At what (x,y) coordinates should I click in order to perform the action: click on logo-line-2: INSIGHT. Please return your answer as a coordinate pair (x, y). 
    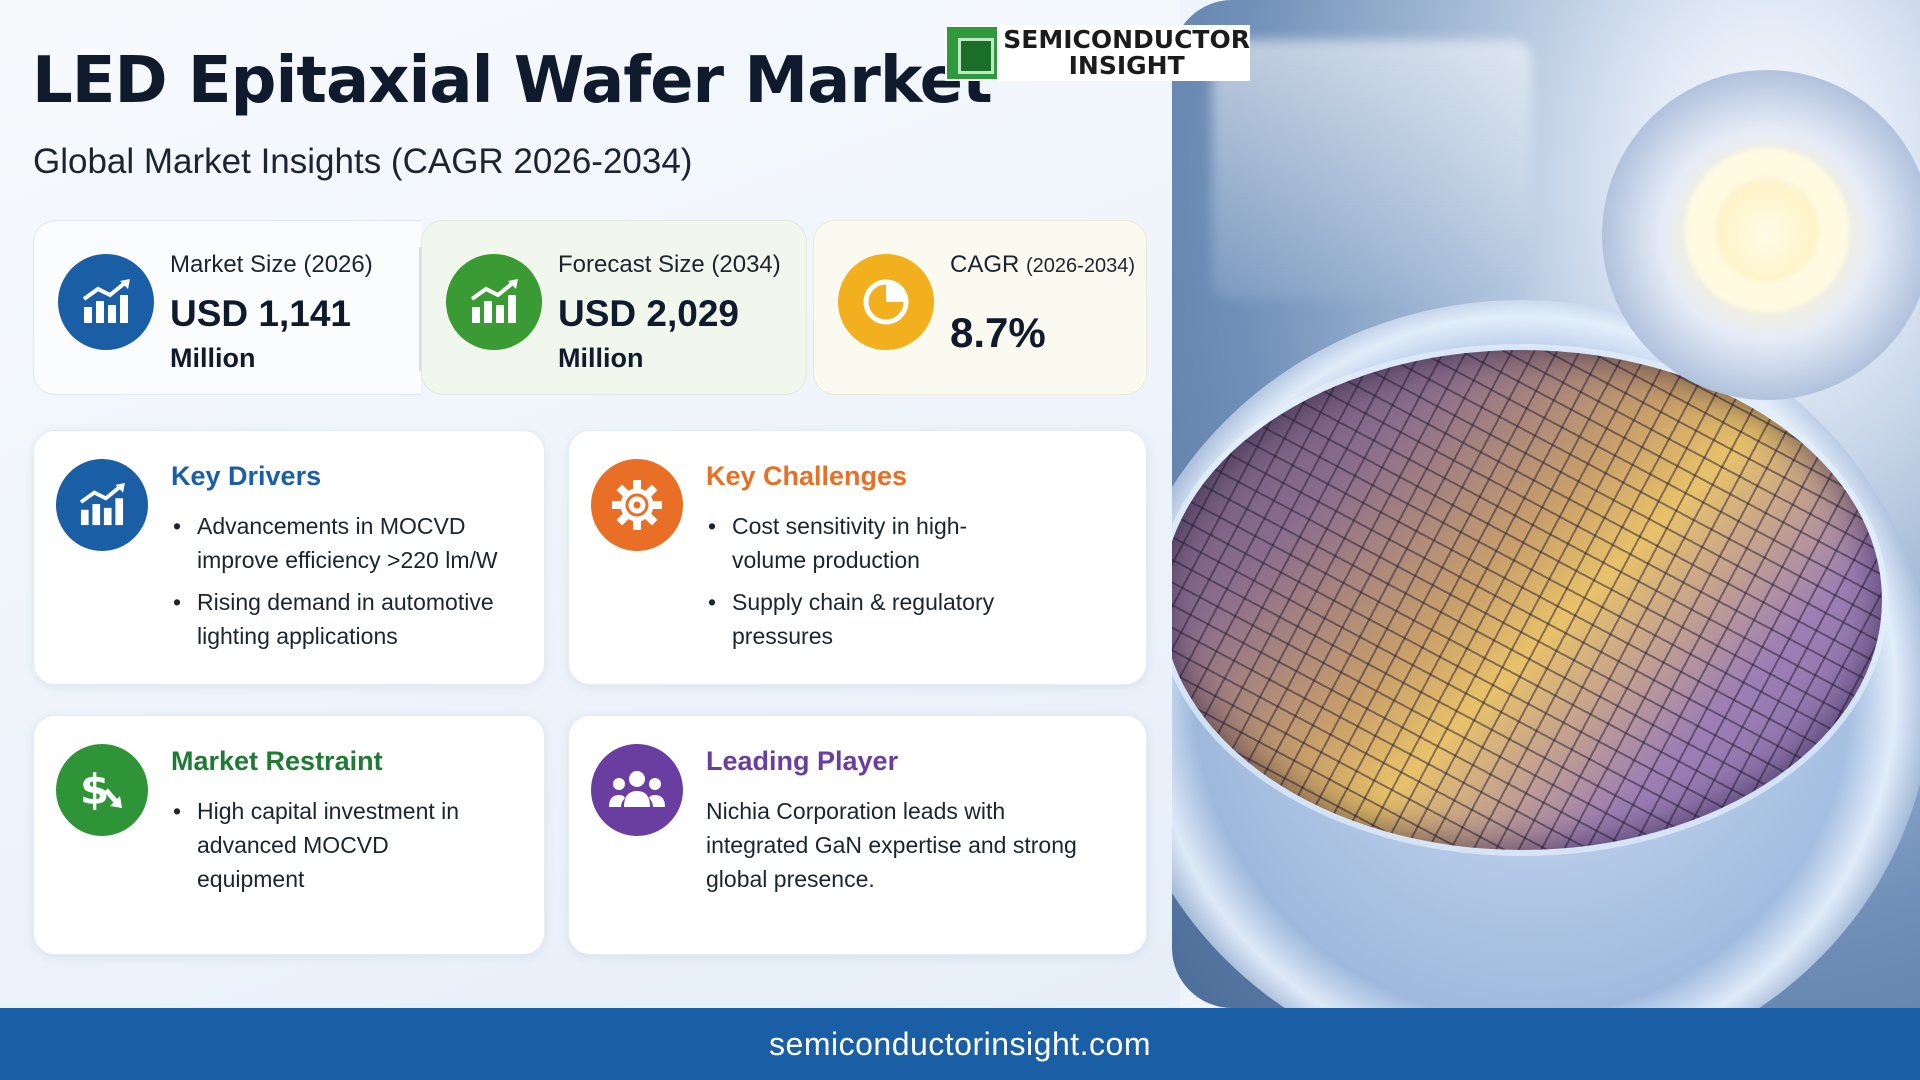
    Looking at the image, I should click on (1126, 65).